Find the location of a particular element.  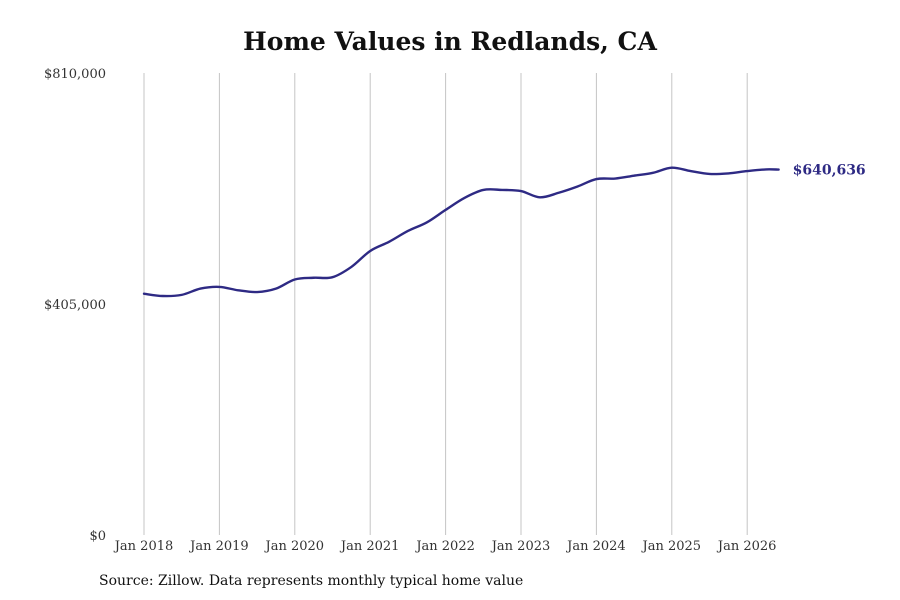

y-axis-ticks: $0 $405,000 $810,000 is located at coordinates (75, 305).